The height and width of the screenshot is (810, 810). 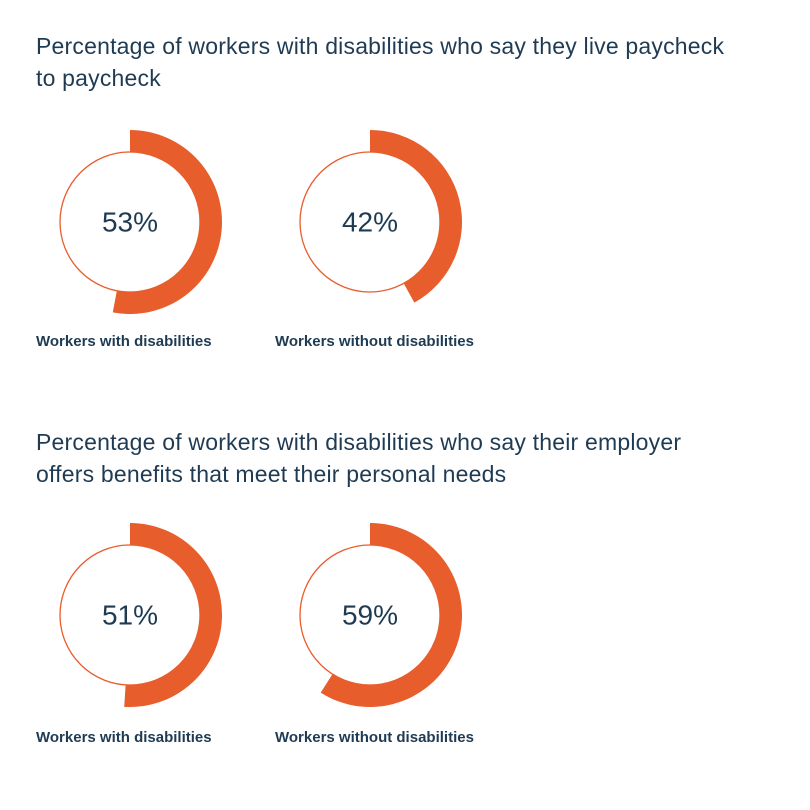 I want to click on percentage-value-label: 59%, so click(x=370, y=615).